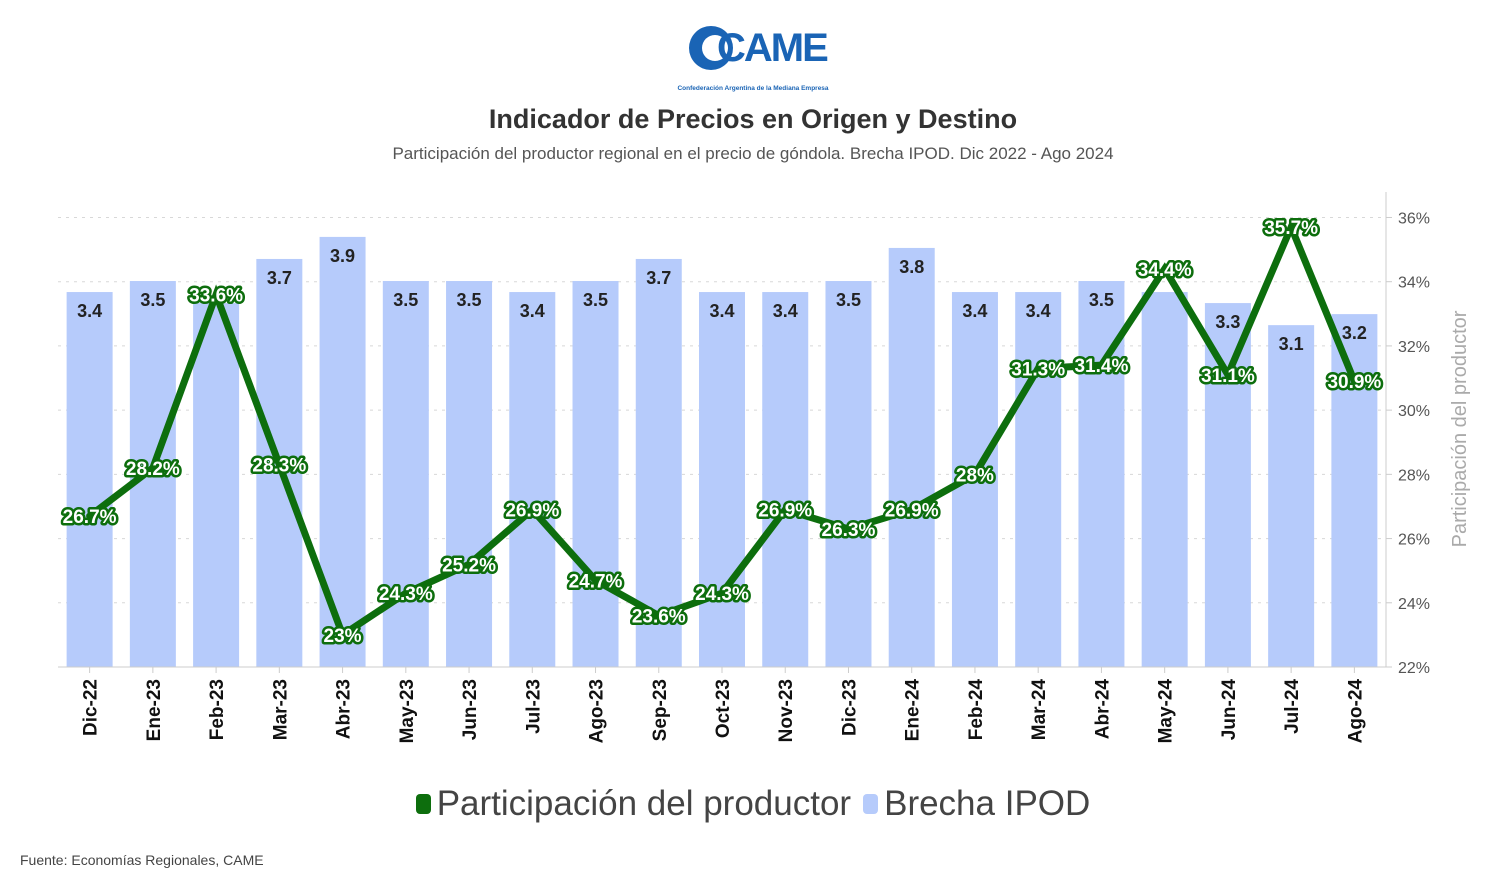 The width and height of the screenshot is (1506, 892). I want to click on line-value-label: 28.3%, so click(279, 466).